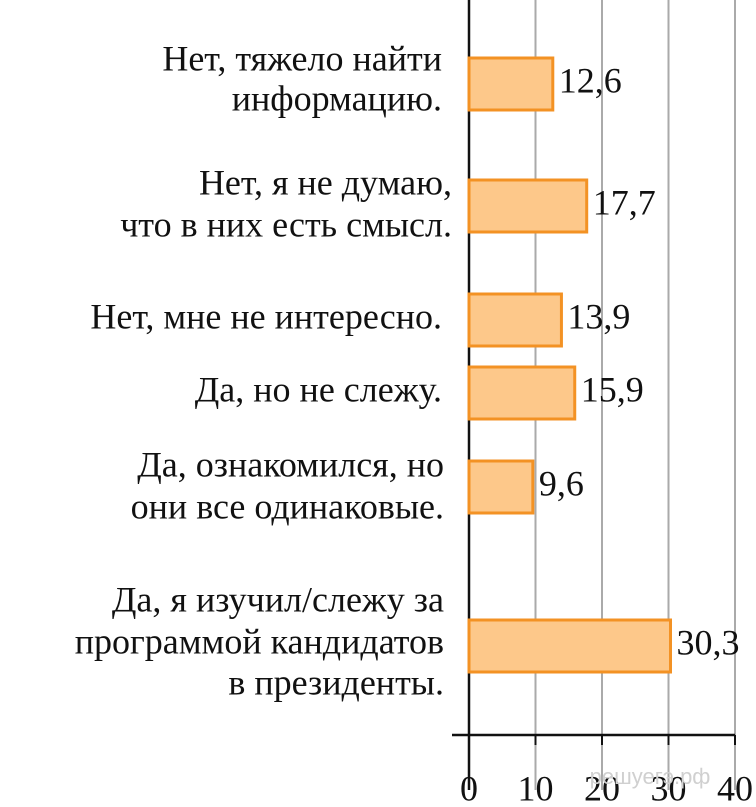 This screenshot has width=756, height=807. Describe the element at coordinates (287, 506) in the screenshot. I see `category-label: они все одинаковые.` at that location.